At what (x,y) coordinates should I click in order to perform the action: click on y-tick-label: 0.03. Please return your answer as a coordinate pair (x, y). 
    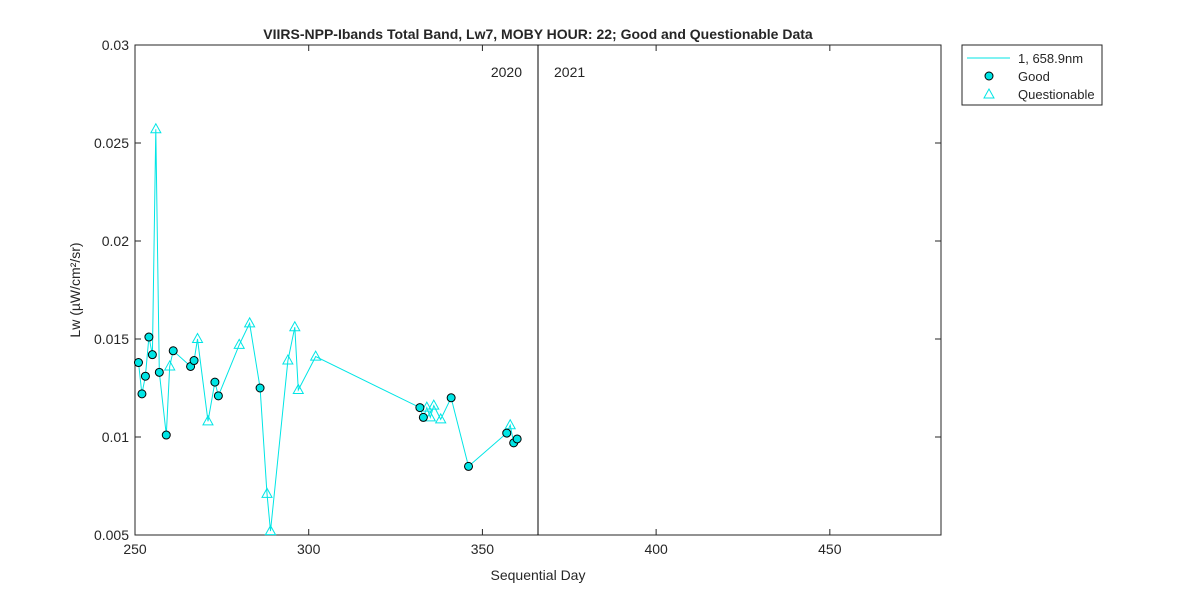
    Looking at the image, I should click on (115, 45).